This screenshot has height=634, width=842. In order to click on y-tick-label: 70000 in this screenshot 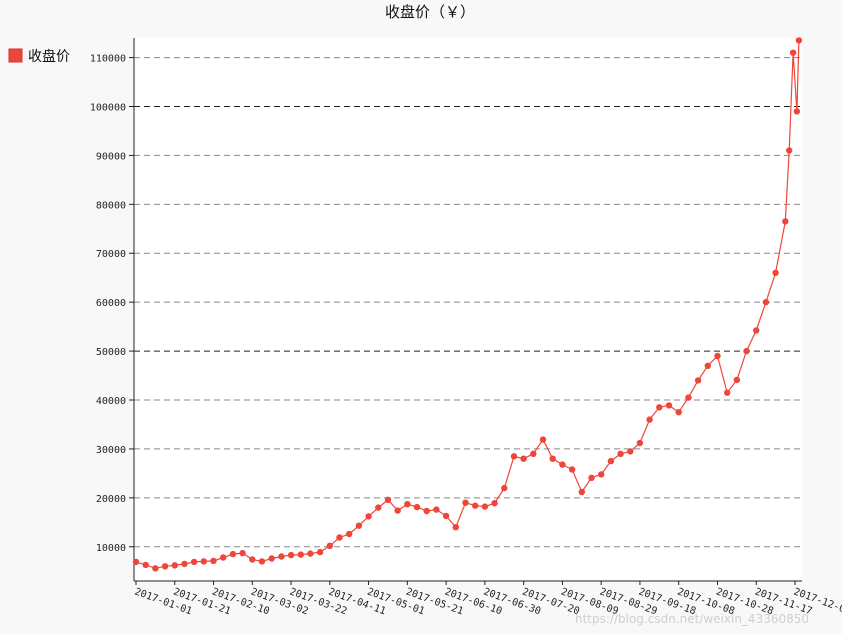, I will do `click(111, 254)`.